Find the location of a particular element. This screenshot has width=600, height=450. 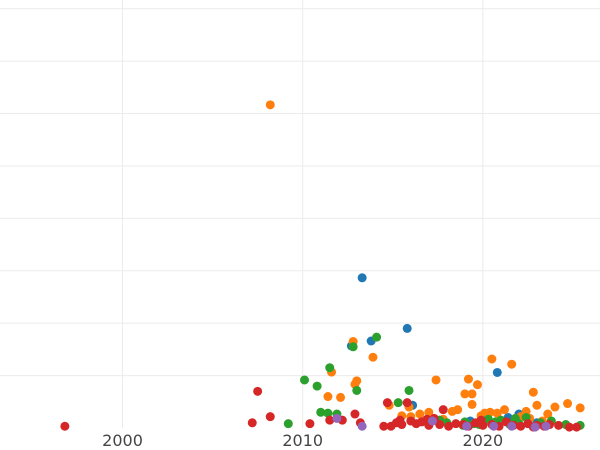

x-tick-label: 2020 is located at coordinates (483, 440).